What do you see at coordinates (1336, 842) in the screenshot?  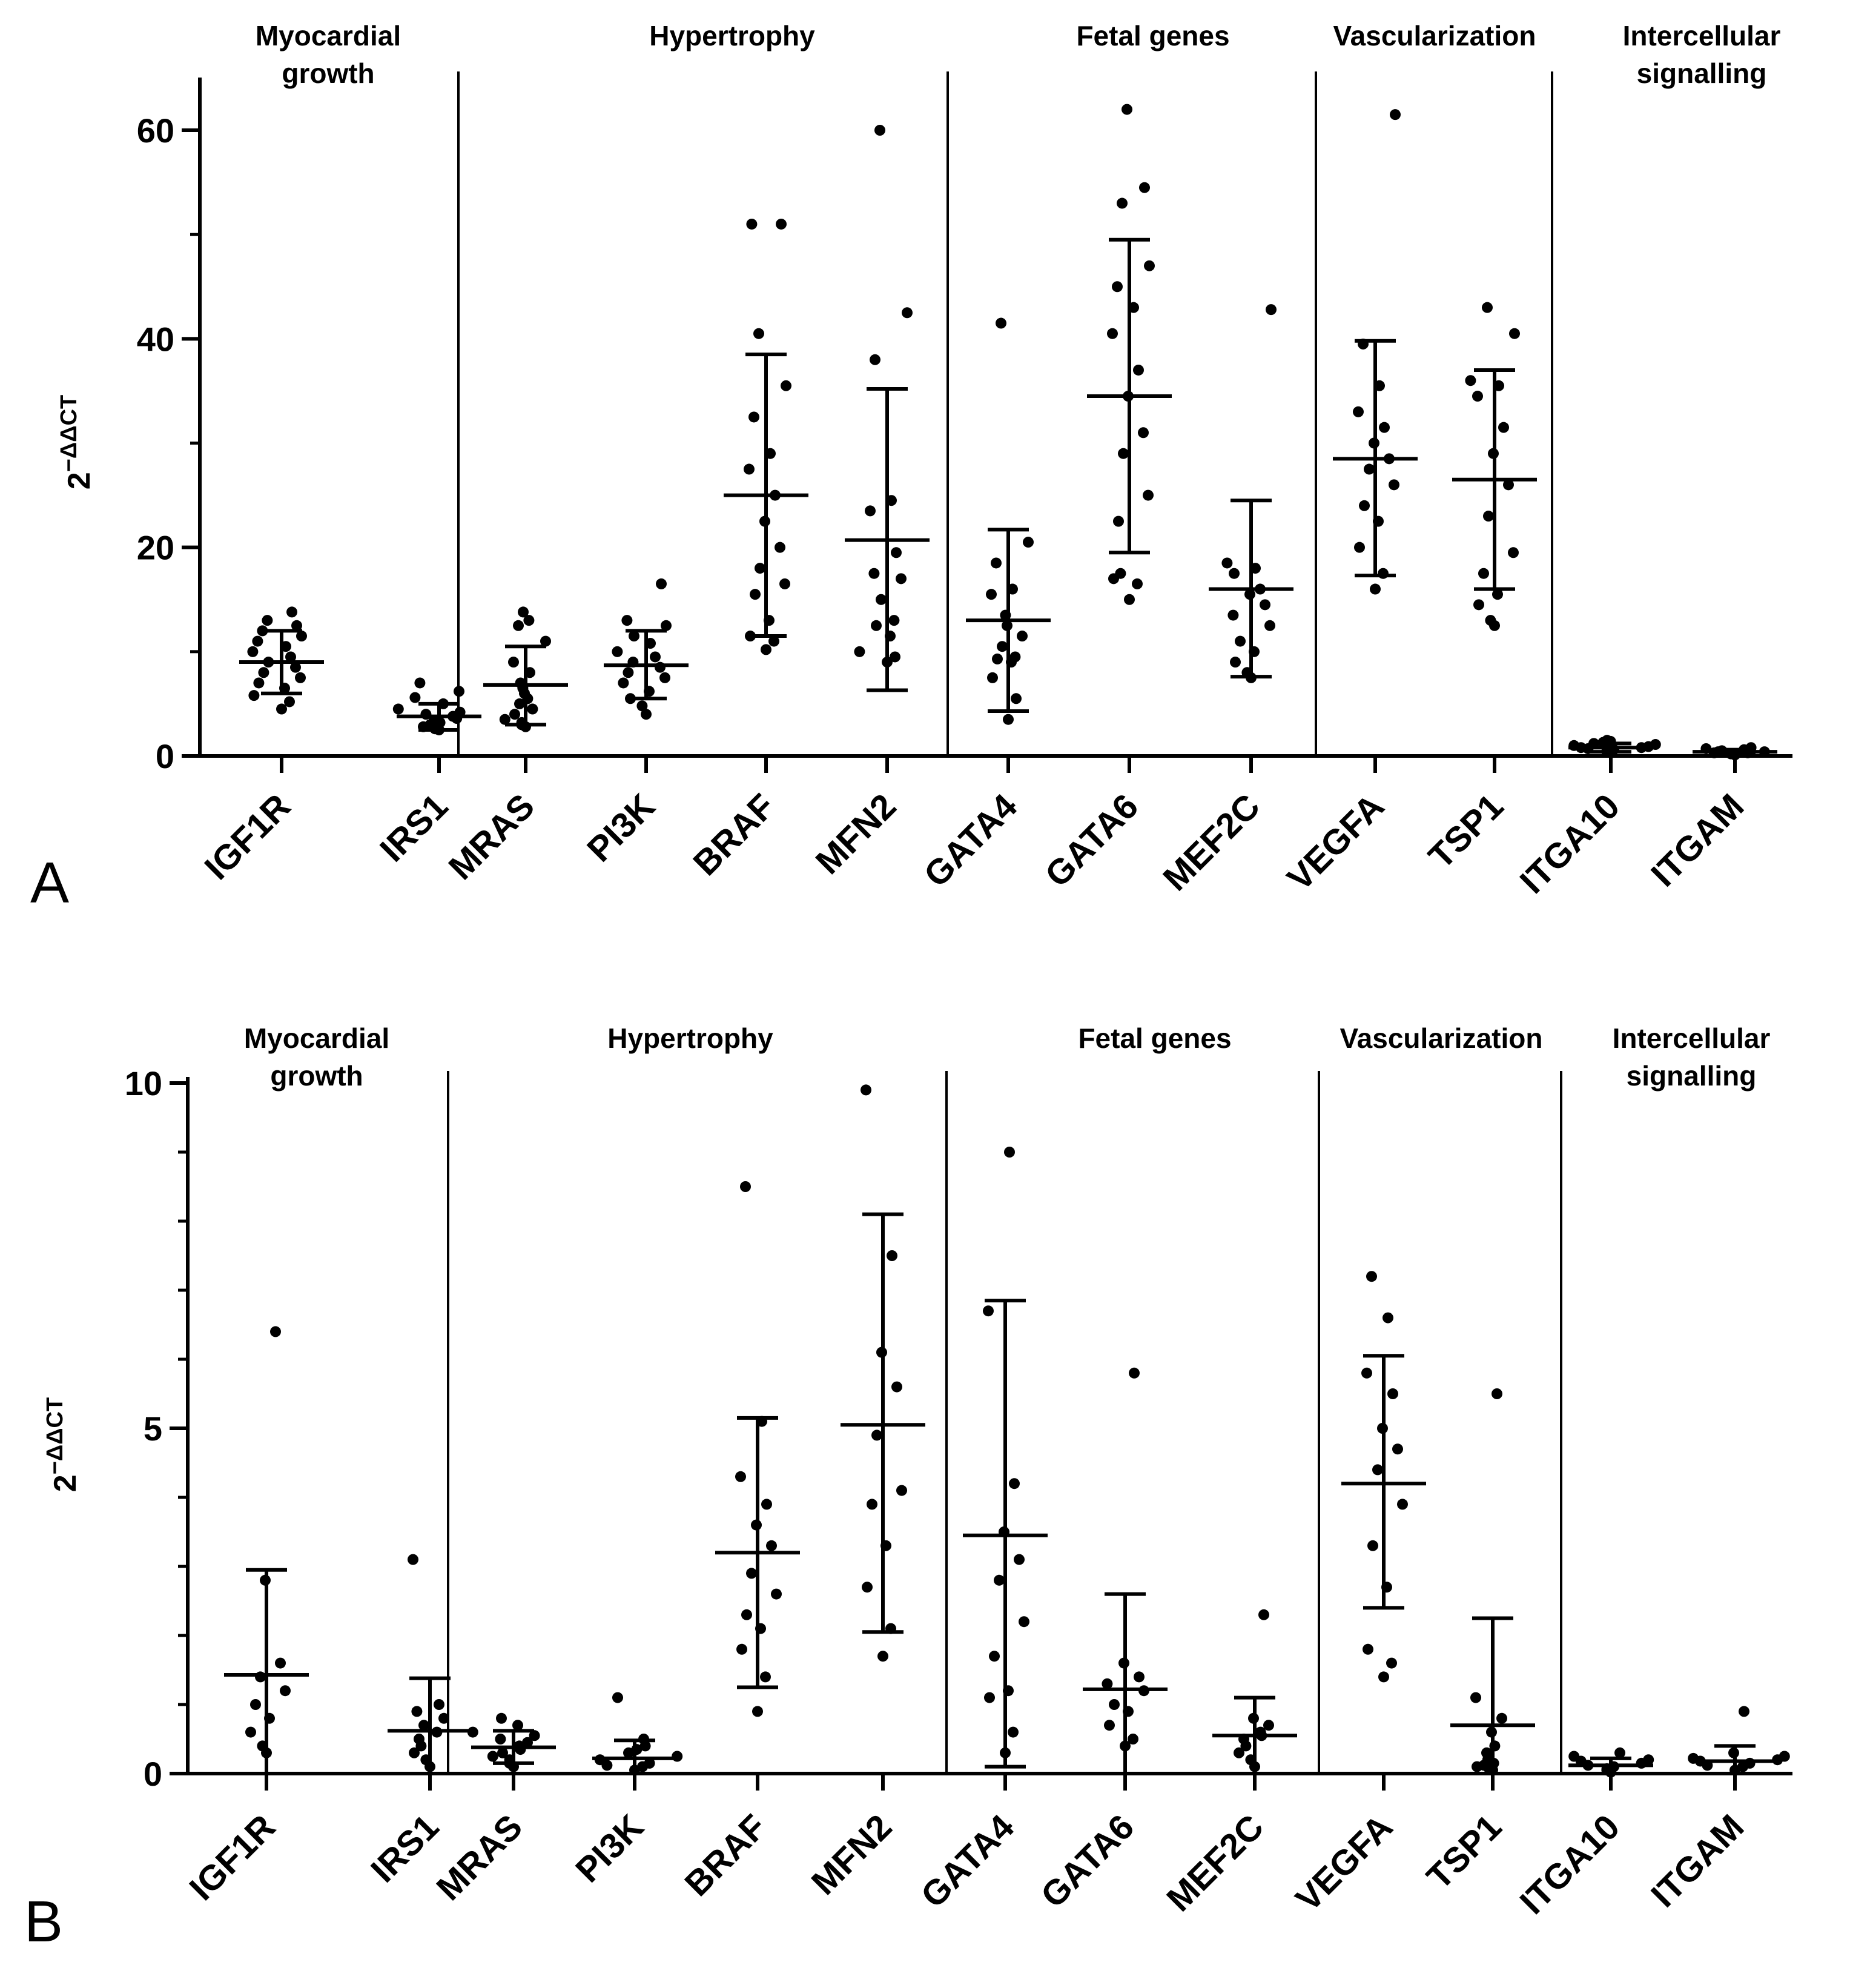 I see `gene-label-vegfa: VEGFA` at bounding box center [1336, 842].